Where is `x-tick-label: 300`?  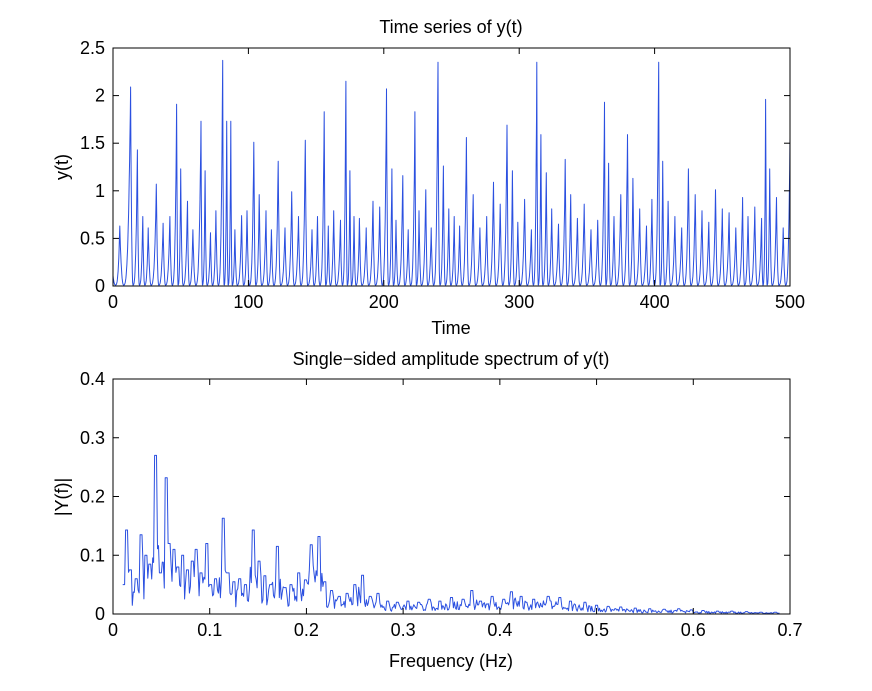
x-tick-label: 300 is located at coordinates (519, 302).